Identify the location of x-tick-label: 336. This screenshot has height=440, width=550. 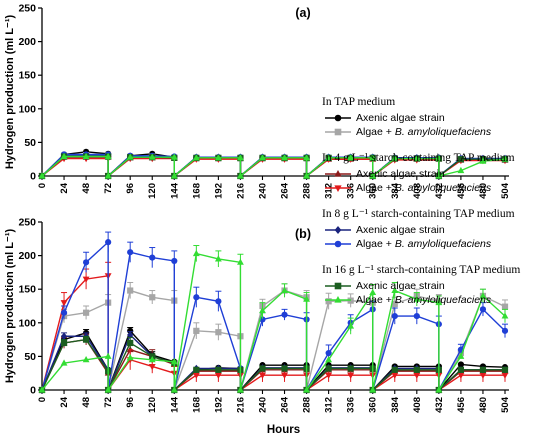
(351, 405).